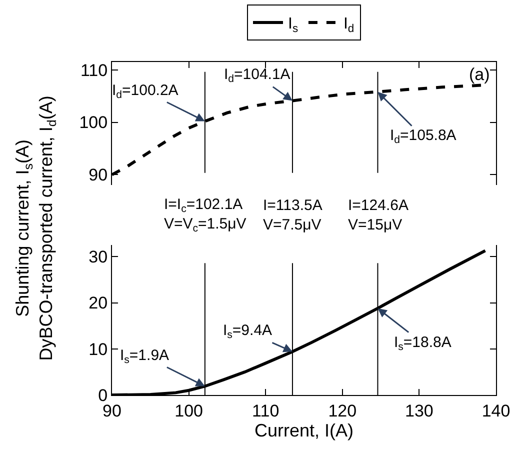 This screenshot has height=459, width=522. I want to click on x-tick-label: 120, so click(342, 410).